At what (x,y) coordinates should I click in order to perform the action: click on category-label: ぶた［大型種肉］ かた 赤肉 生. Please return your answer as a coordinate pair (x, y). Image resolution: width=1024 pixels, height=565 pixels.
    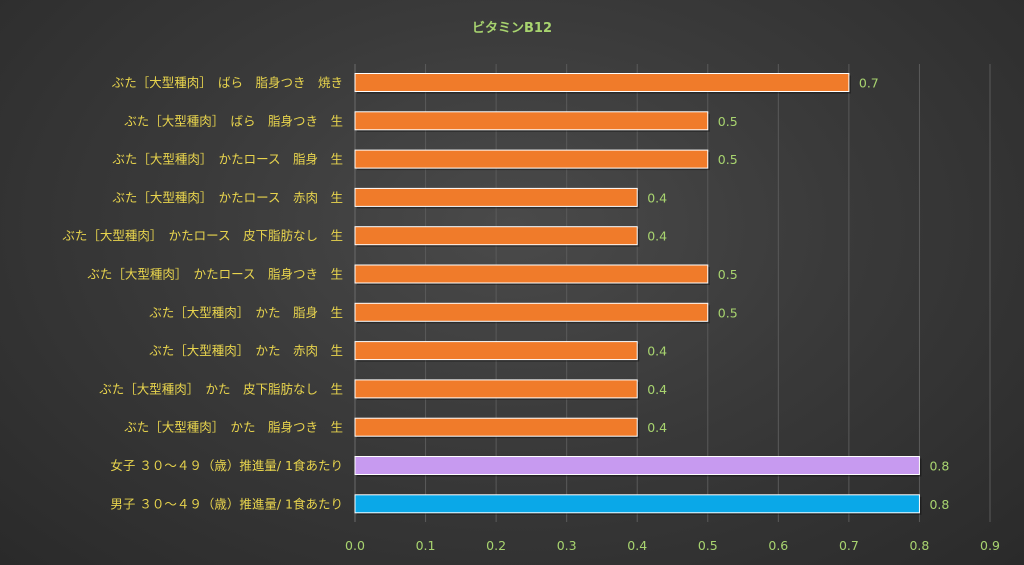
    Looking at the image, I should click on (246, 350).